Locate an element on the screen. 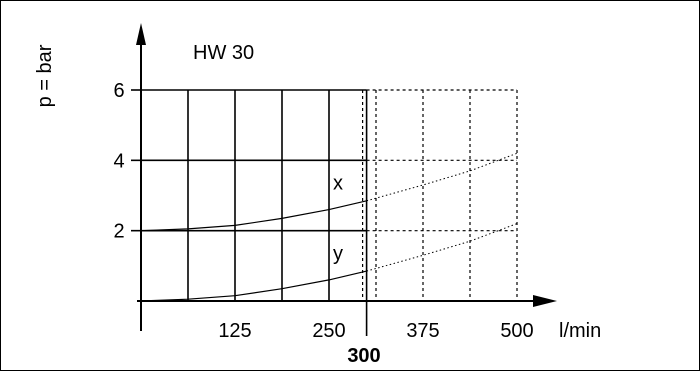 The height and width of the screenshot is (372, 700). curve-y is located at coordinates (253, 286).